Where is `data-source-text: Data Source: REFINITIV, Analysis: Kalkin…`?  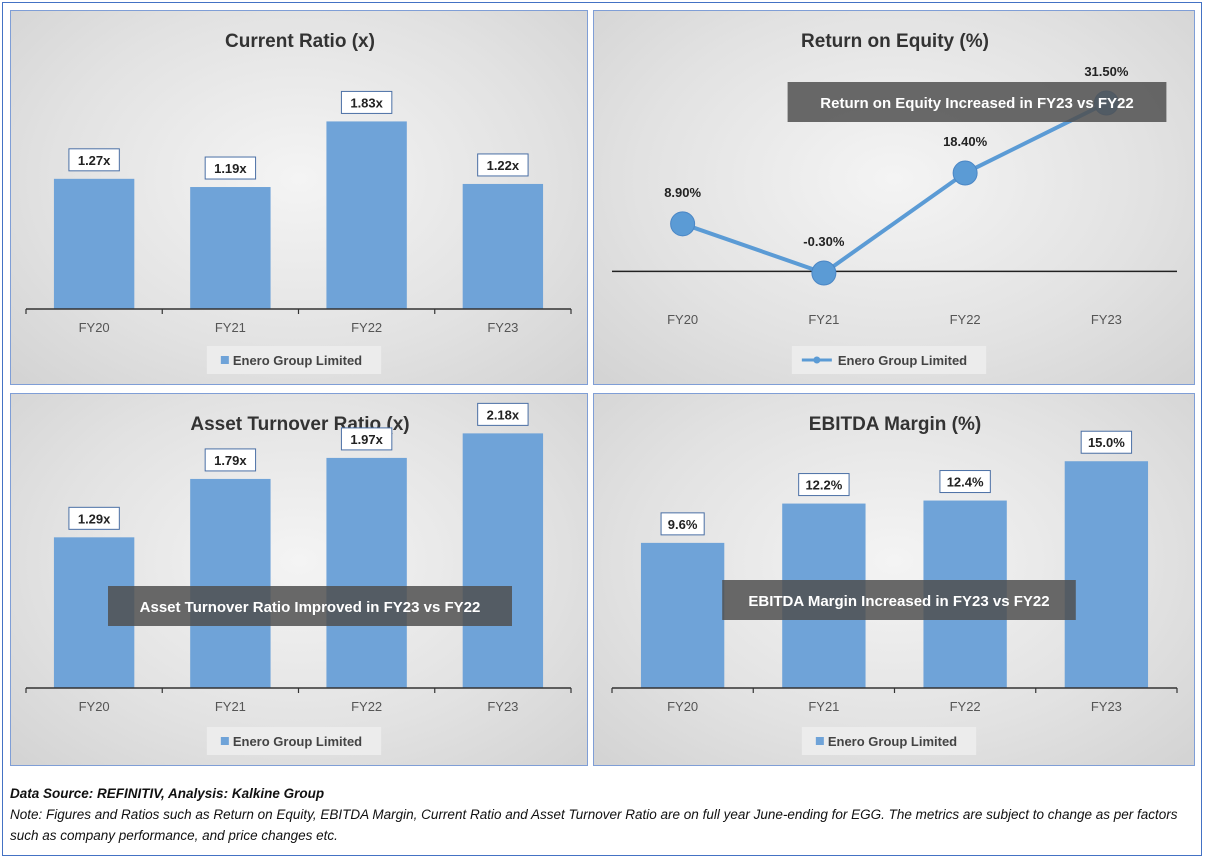 data-source-text: Data Source: REFINITIV, Analysis: Kalkin… is located at coordinates (167, 793).